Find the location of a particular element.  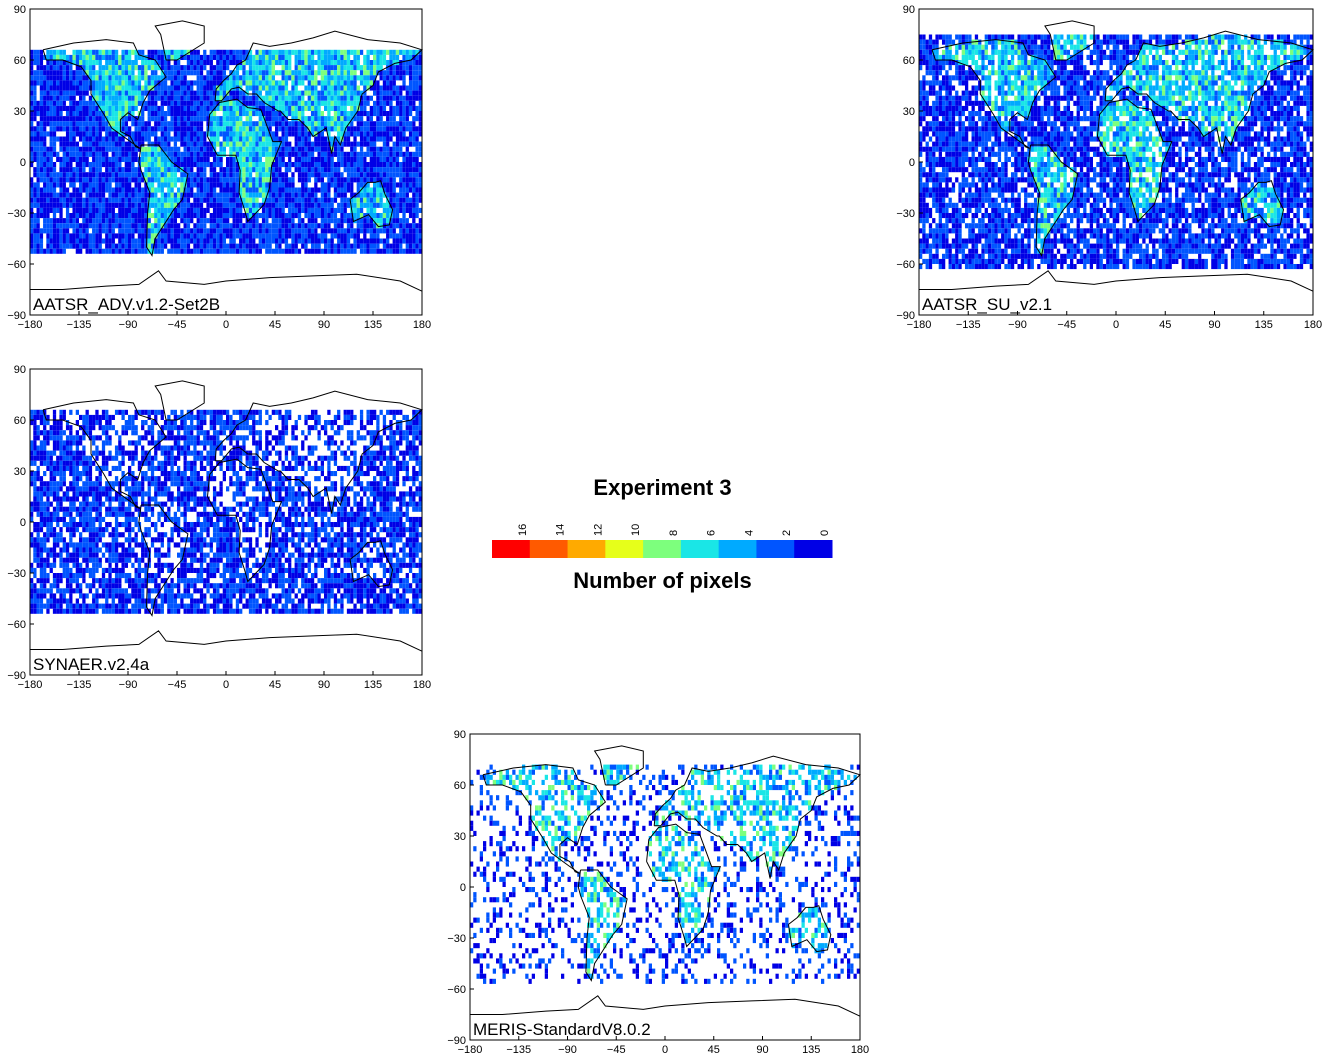

colorbar-tick: 4 is located at coordinates (749, 533).